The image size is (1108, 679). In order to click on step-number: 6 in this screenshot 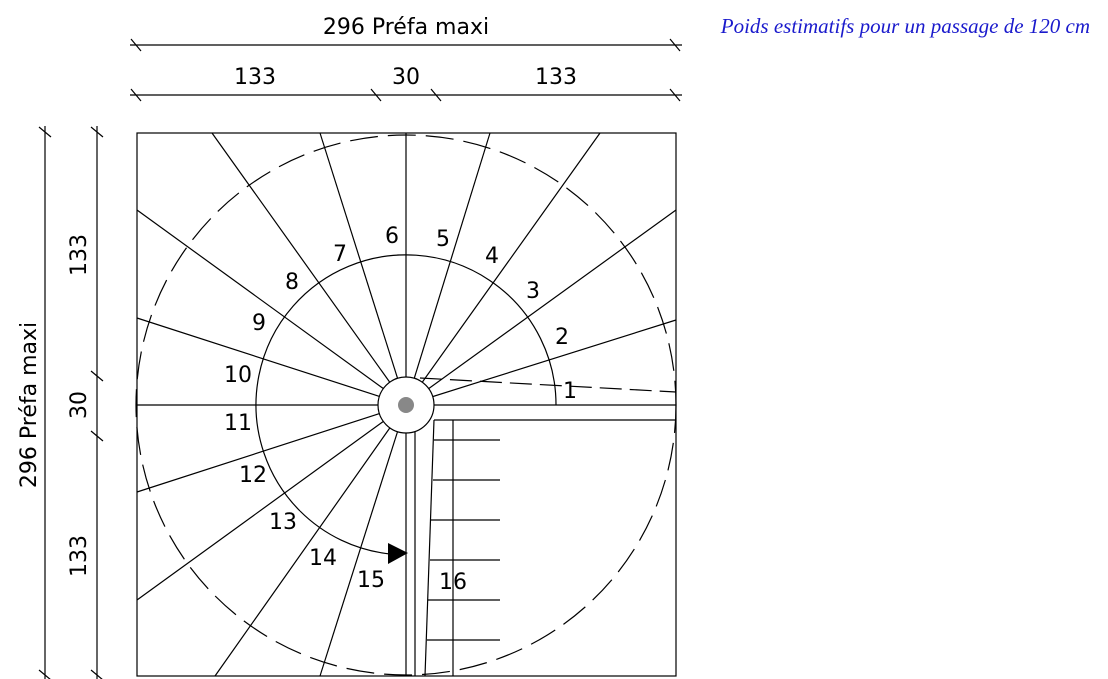, I will do `click(392, 236)`.